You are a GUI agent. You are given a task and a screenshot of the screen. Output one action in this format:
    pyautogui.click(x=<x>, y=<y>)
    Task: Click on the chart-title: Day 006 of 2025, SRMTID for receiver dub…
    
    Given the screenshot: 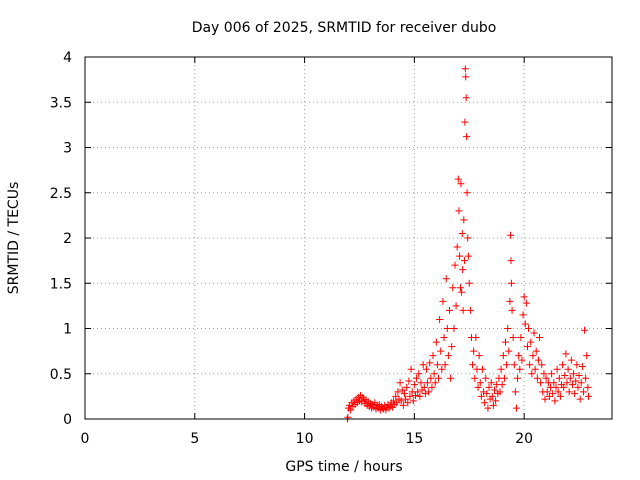 What is the action you would take?
    pyautogui.click(x=344, y=28)
    